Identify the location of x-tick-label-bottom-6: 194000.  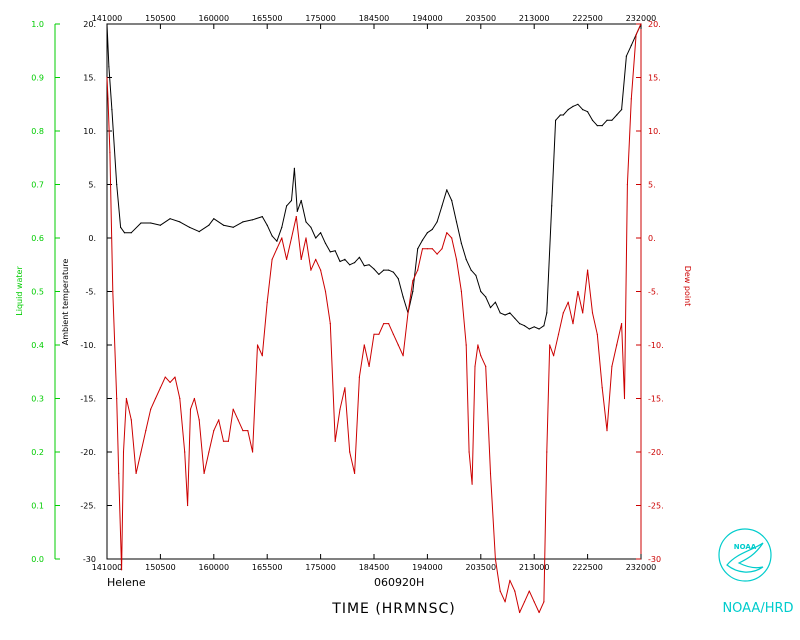
(427, 567).